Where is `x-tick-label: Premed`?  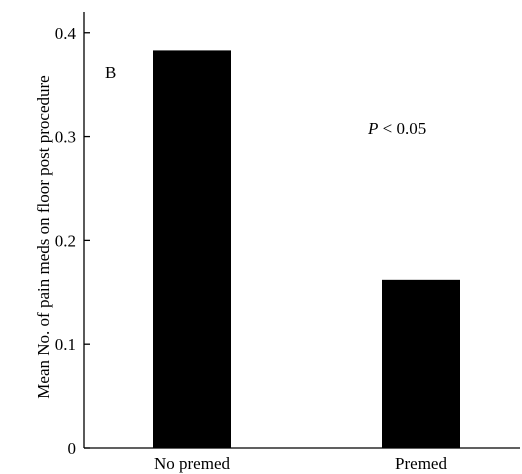
x-tick-label: Premed is located at coordinates (421, 463).